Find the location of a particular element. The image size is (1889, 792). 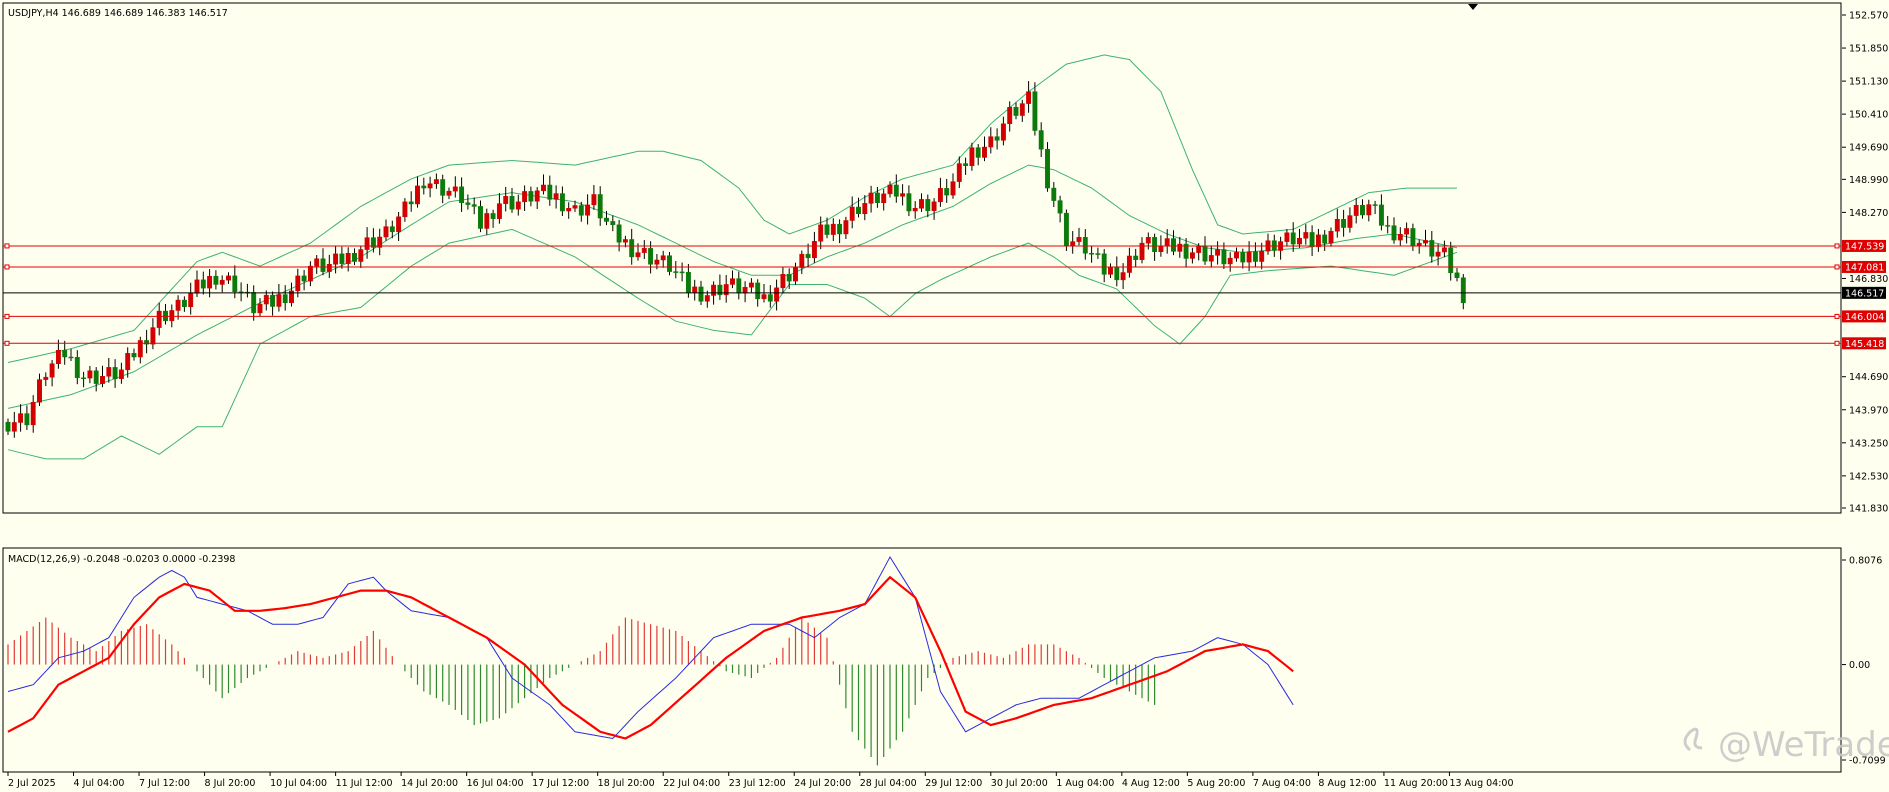

time-axis-label: 11 Aug 20:00 is located at coordinates (1416, 783).